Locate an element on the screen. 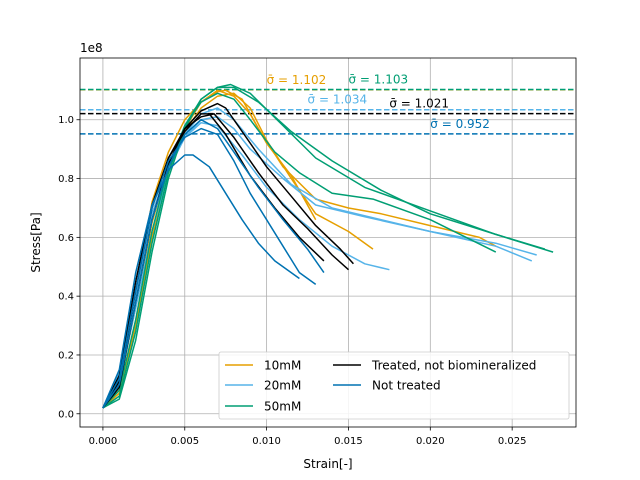 This screenshot has width=640, height=480. y-tick-label: 1.0 is located at coordinates (66, 120).